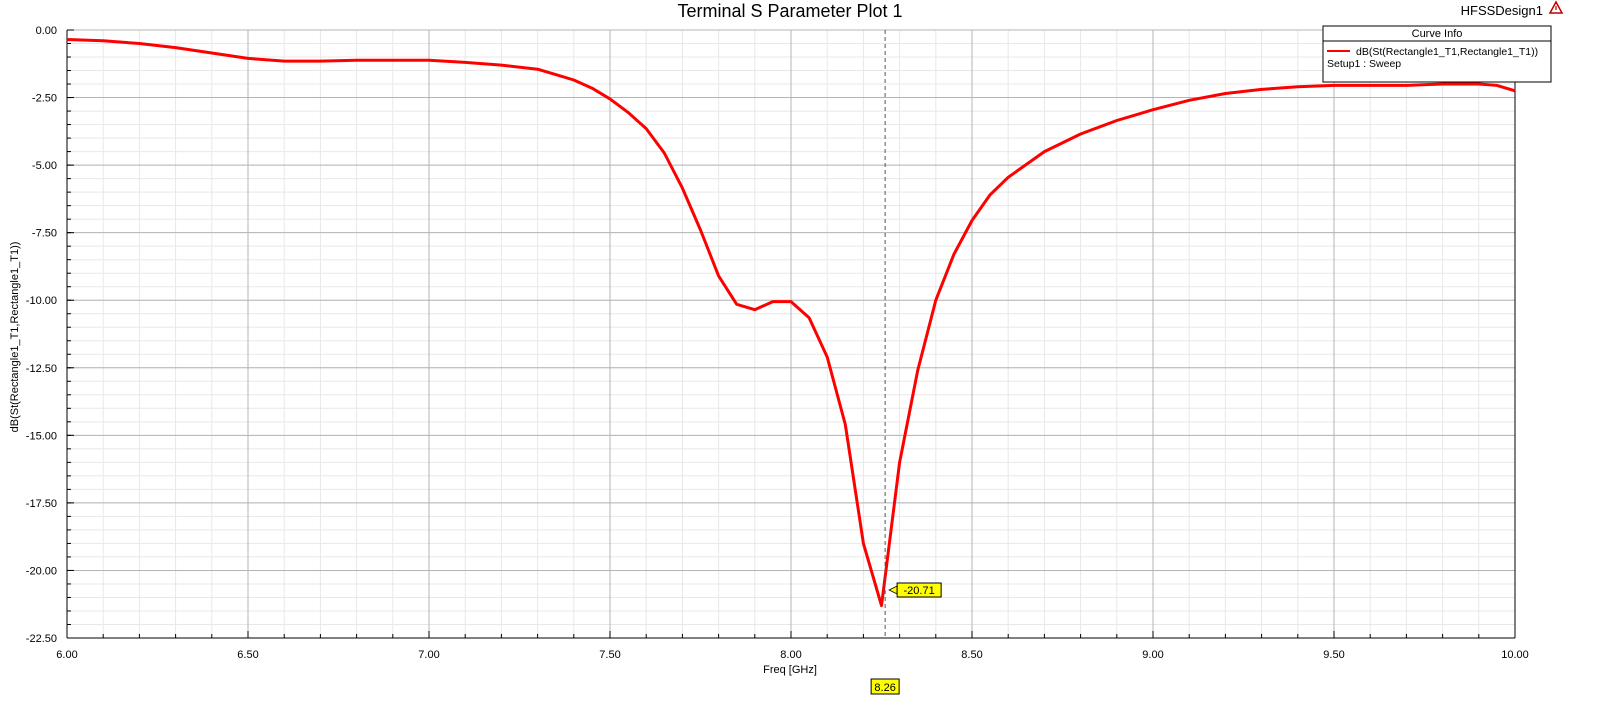 This screenshot has width=1612, height=720. Describe the element at coordinates (1556, 7) in the screenshot. I see `warning-icon` at that location.